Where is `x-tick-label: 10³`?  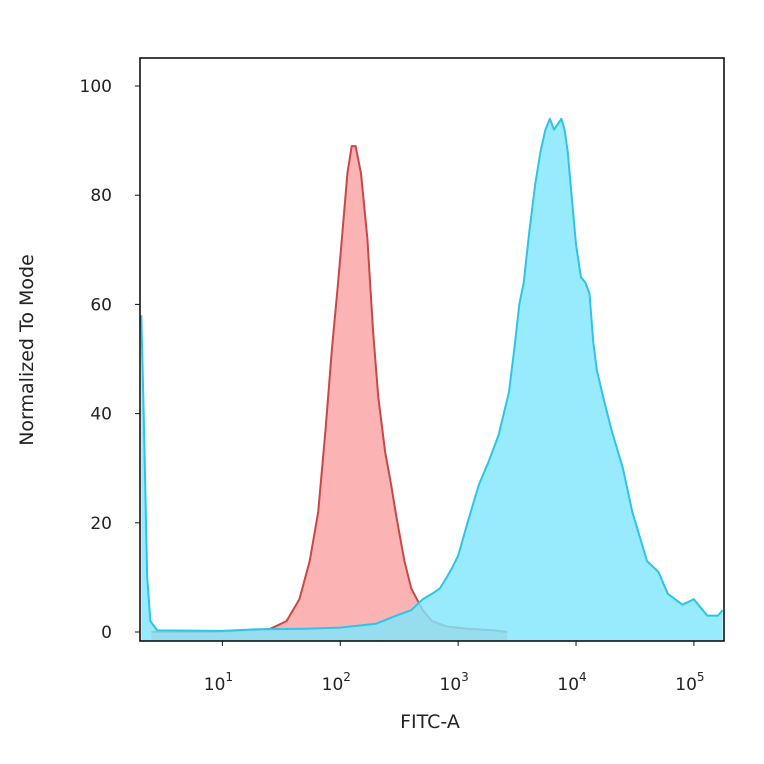
x-tick-label: 10³ is located at coordinates (454, 682).